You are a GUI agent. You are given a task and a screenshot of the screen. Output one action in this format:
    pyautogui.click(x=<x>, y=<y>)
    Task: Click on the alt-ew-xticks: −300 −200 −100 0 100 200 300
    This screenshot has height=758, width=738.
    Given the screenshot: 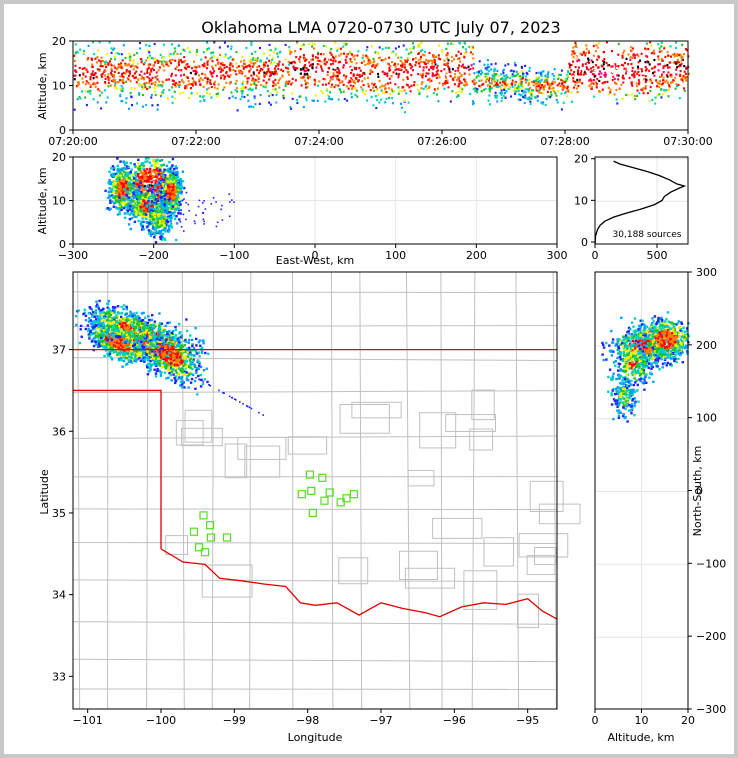 What is the action you would take?
    pyautogui.click(x=313, y=253)
    